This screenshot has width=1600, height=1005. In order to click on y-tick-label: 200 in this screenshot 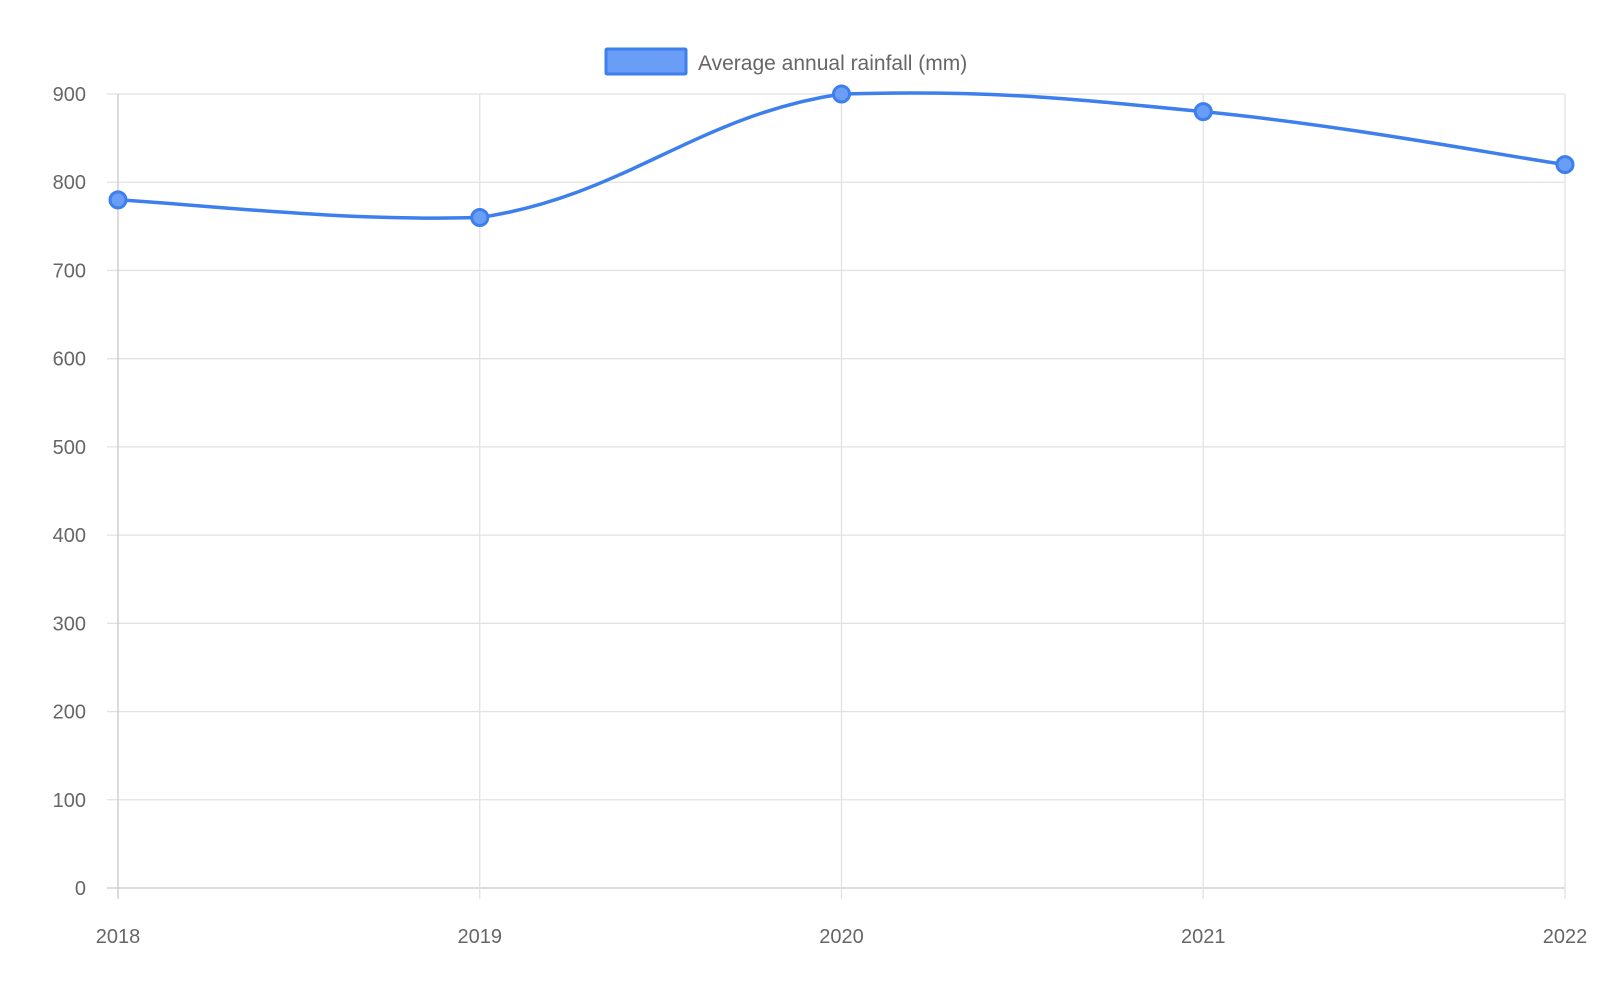, I will do `click(69, 713)`.